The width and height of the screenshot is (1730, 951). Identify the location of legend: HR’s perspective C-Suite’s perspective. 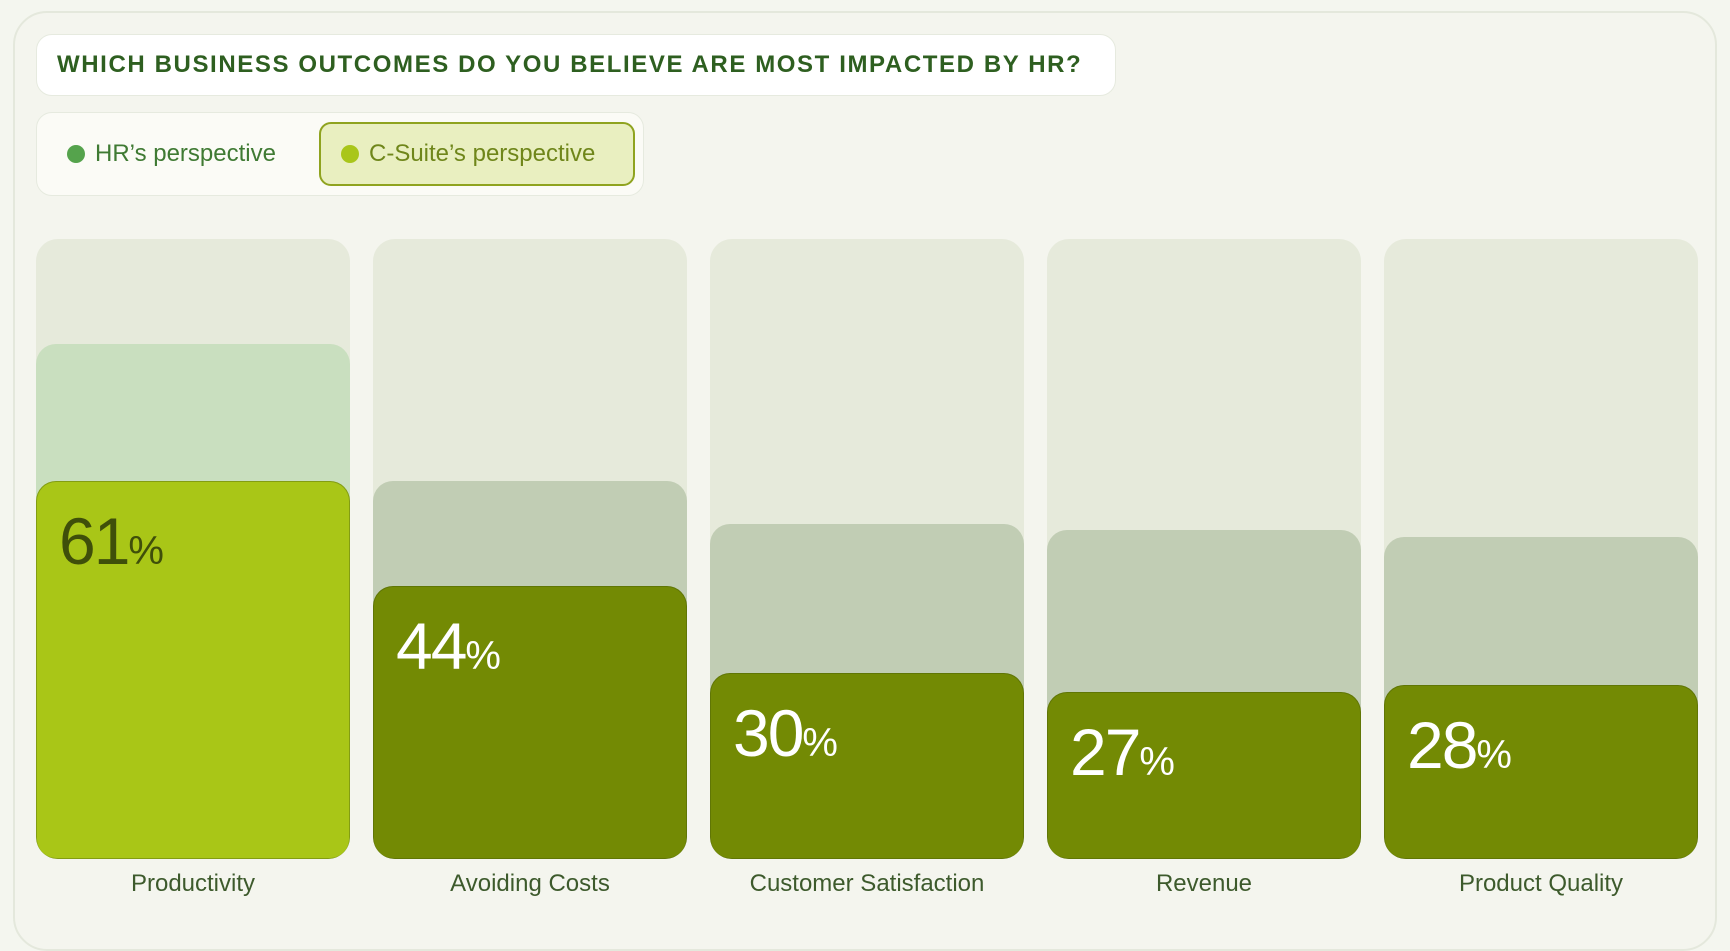
(340, 154).